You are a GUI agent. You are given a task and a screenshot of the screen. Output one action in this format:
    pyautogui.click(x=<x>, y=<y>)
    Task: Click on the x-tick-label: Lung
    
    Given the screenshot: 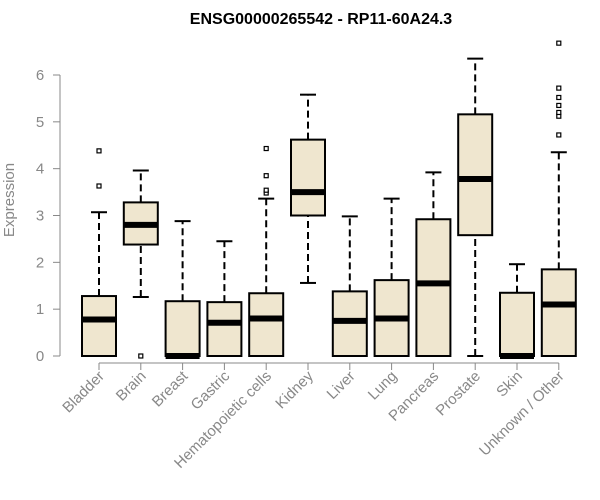 What is the action you would take?
    pyautogui.click(x=383, y=386)
    